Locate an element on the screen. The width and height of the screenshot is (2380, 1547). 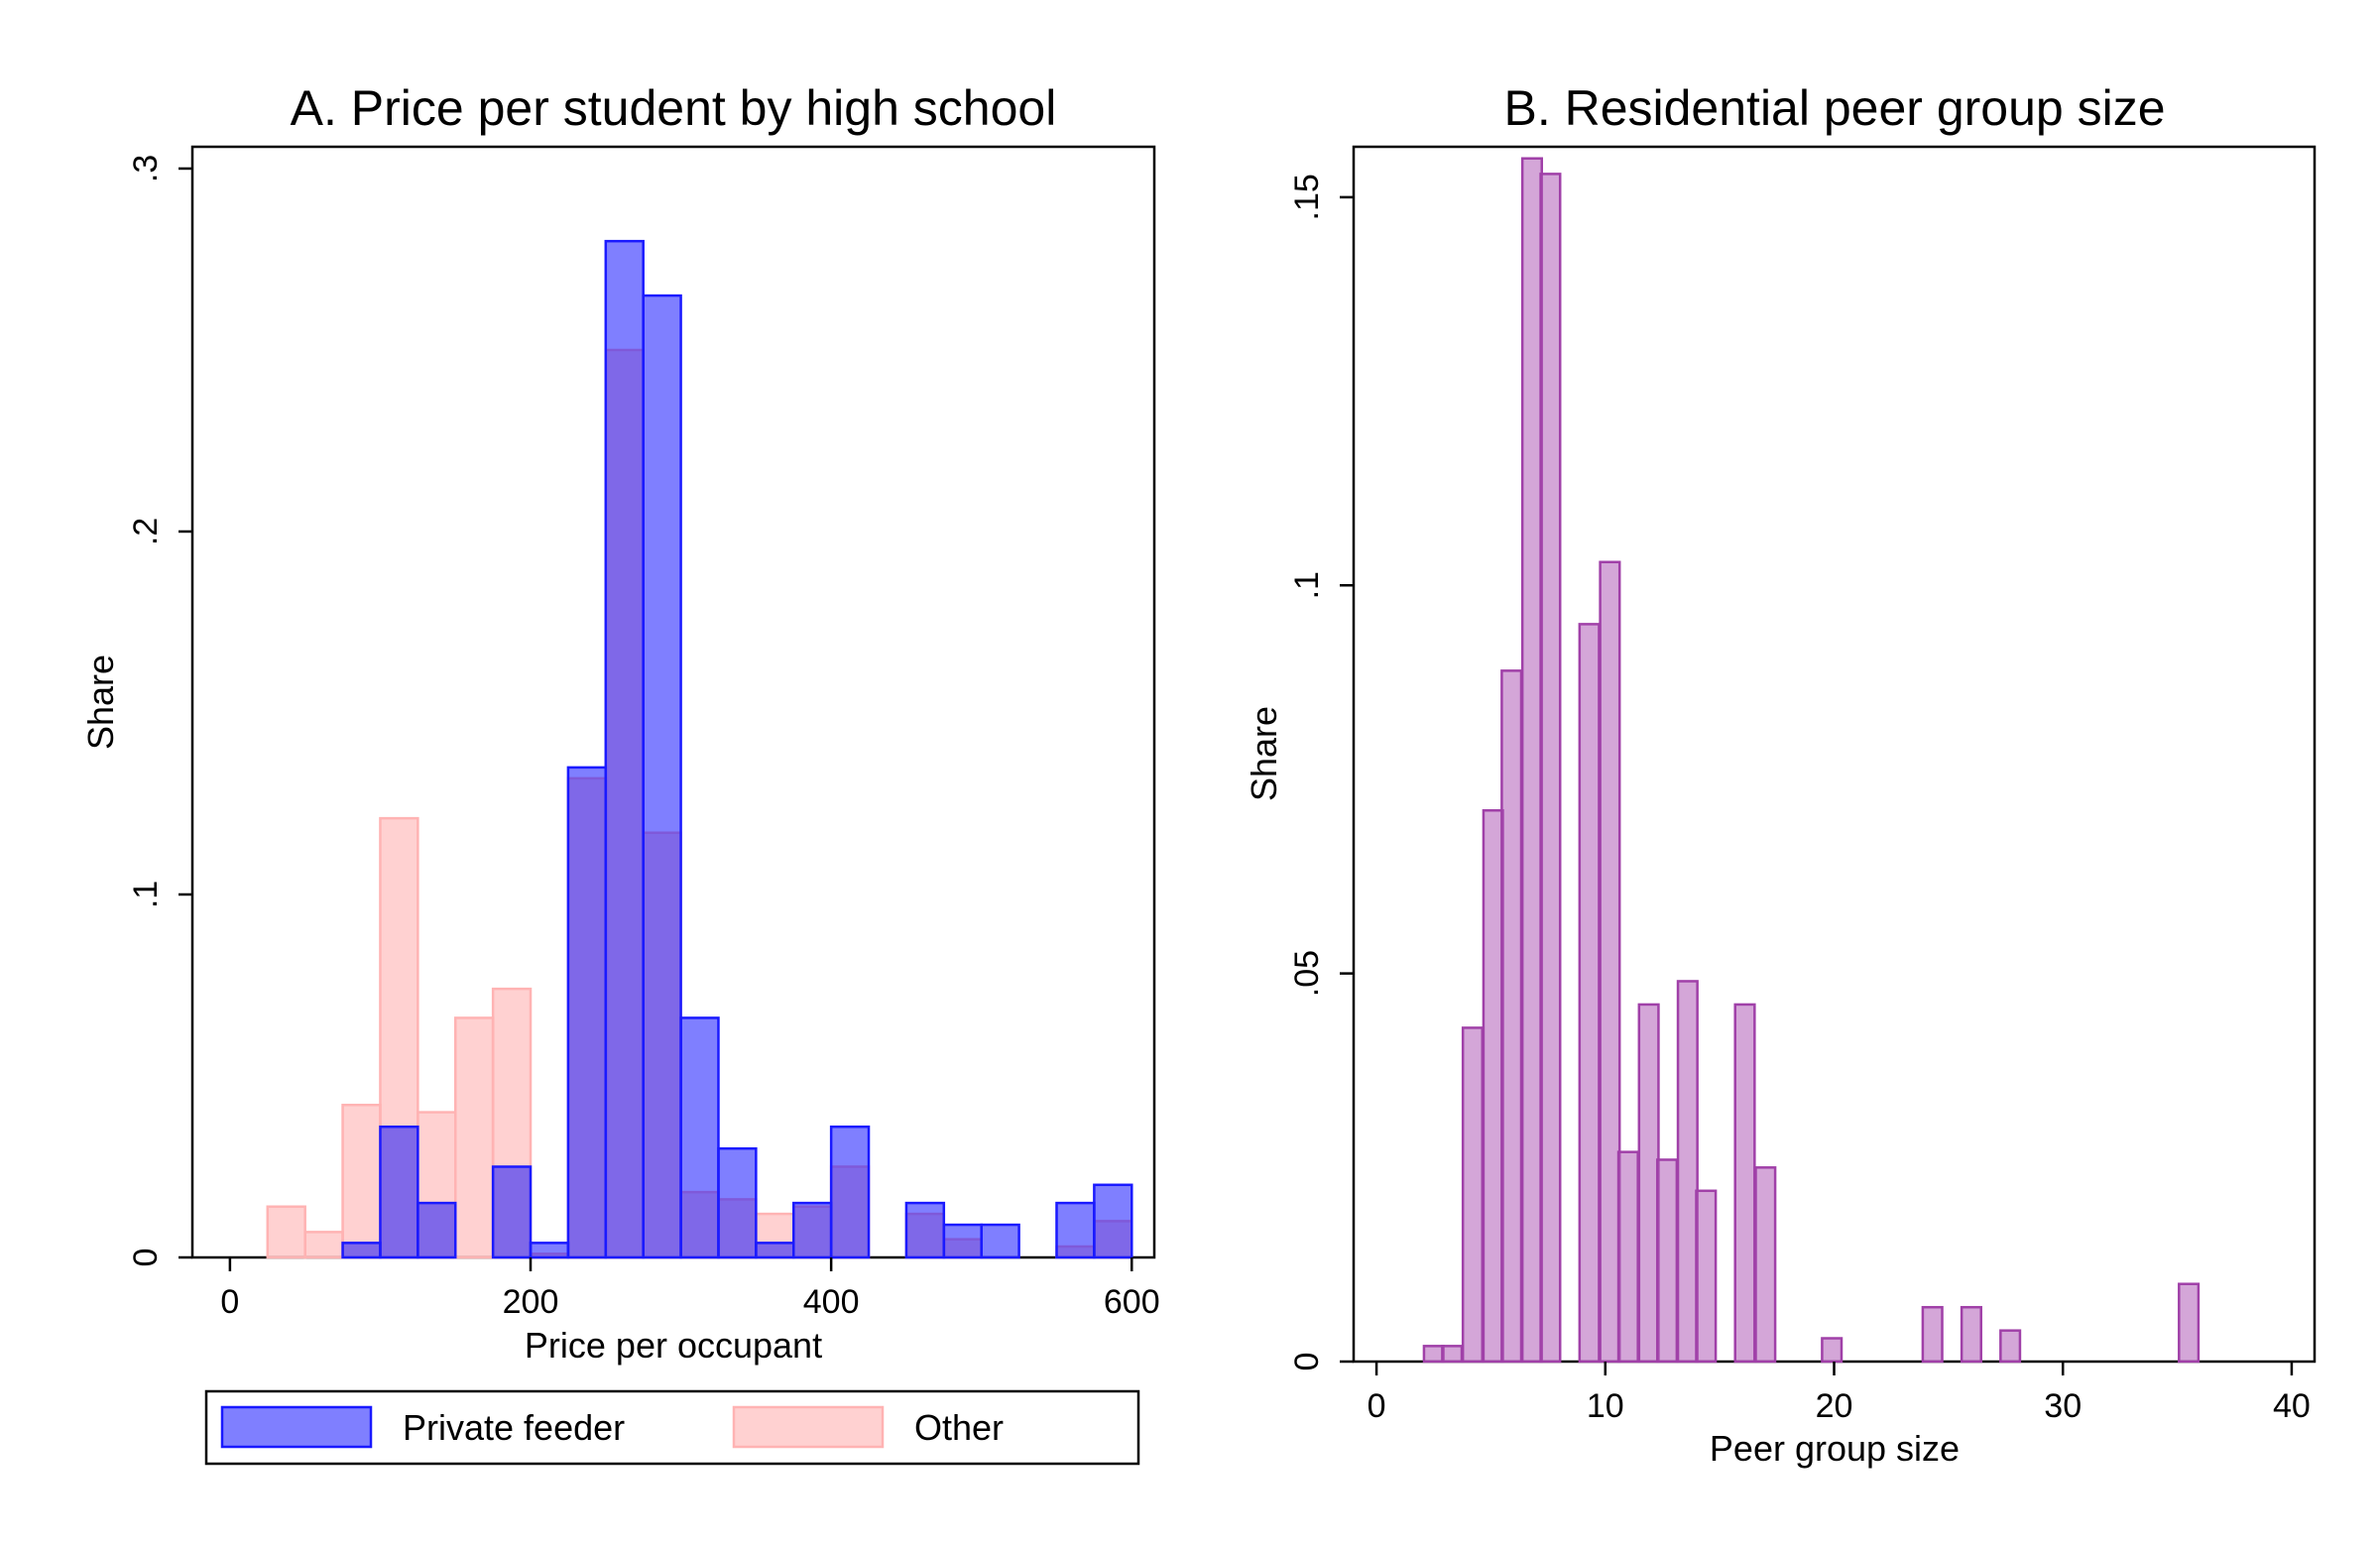
panel-b-y-tick-label: .1 is located at coordinates (1307, 585).